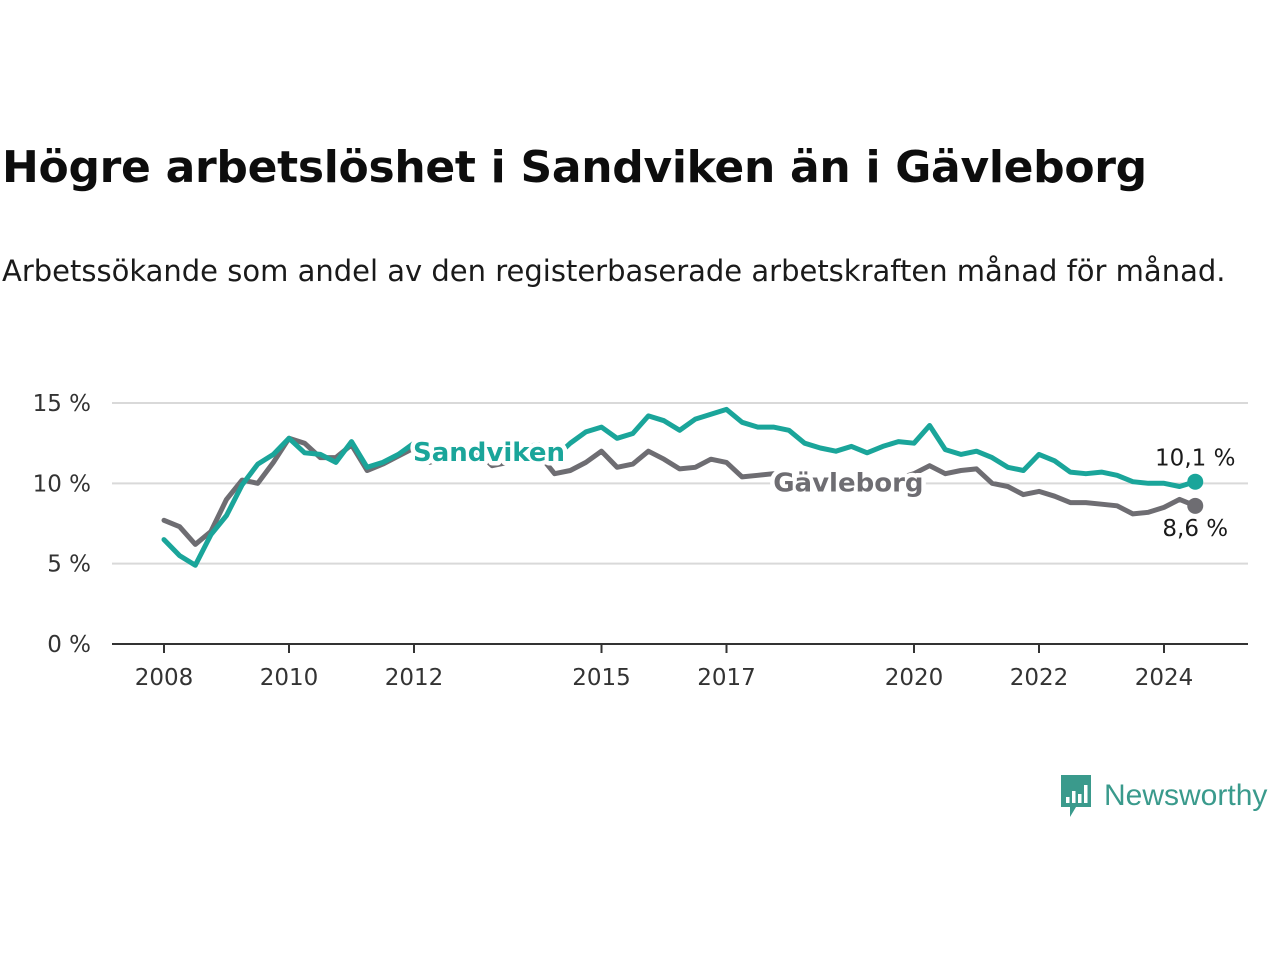 Image resolution: width=1280 pixels, height=960 pixels. I want to click on y-tick-label: 0 %, so click(69, 645).